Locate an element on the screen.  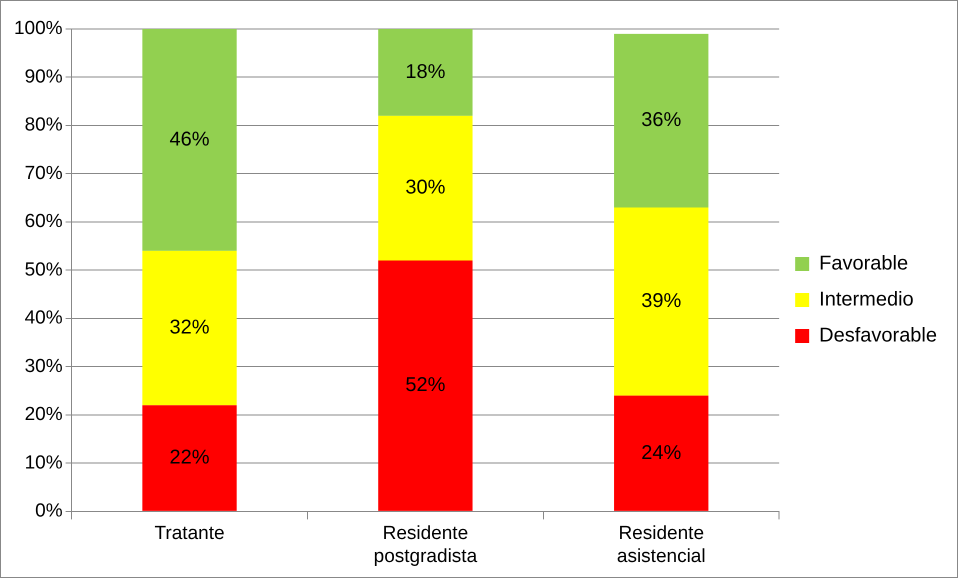
y-tick-label: 90% is located at coordinates (43, 77).